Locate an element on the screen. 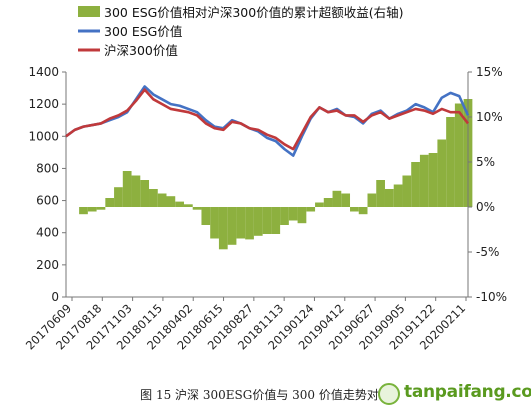 The height and width of the screenshot is (412, 531). left-tick-label: 1200 is located at coordinates (43, 104).